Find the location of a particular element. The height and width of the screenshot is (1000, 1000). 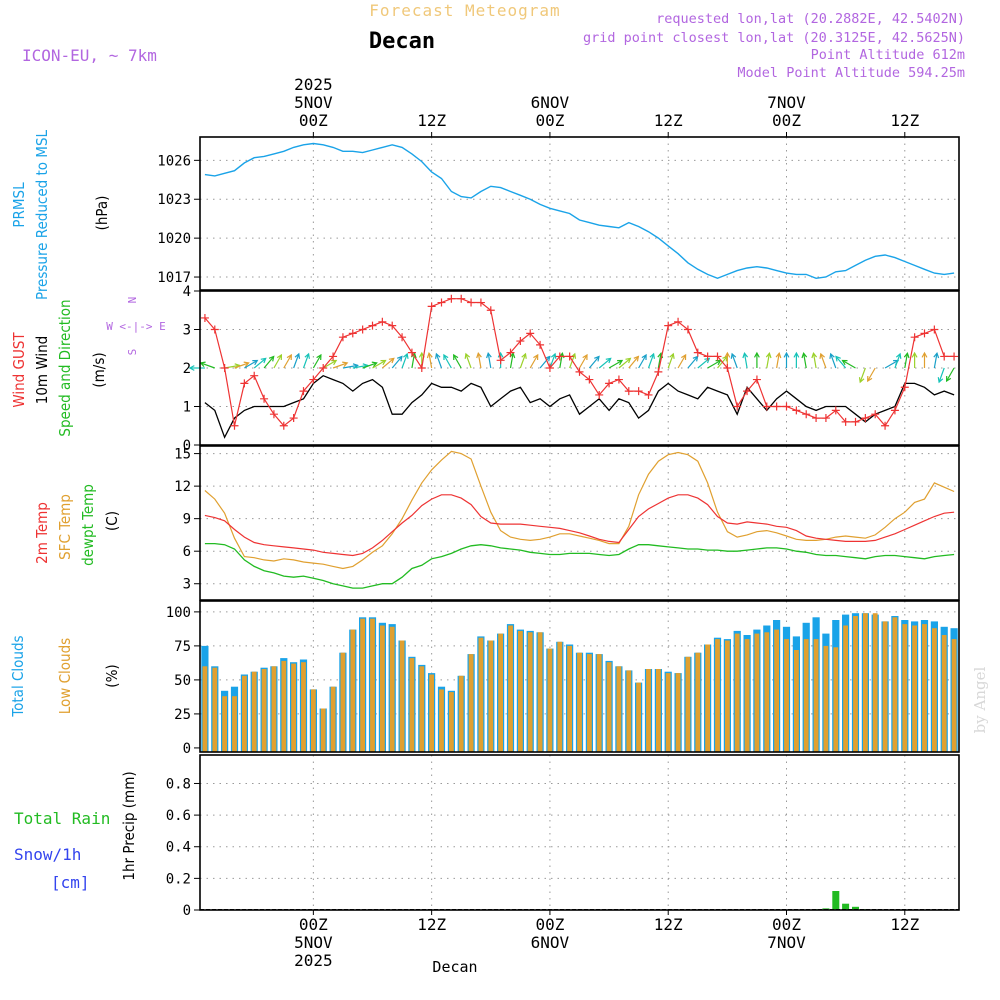

compass-s: S is located at coordinates (132, 352).